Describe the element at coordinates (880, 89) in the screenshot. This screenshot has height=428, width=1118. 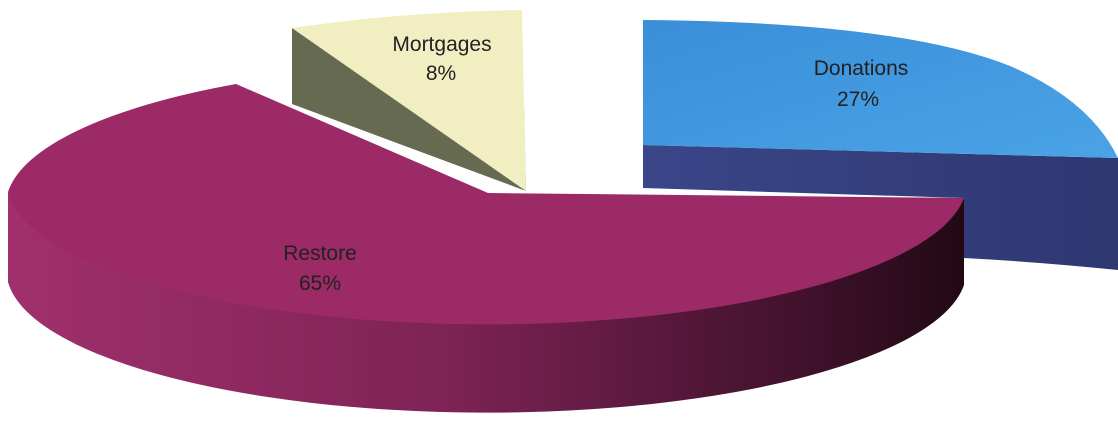
I see `slice-donations-top` at that location.